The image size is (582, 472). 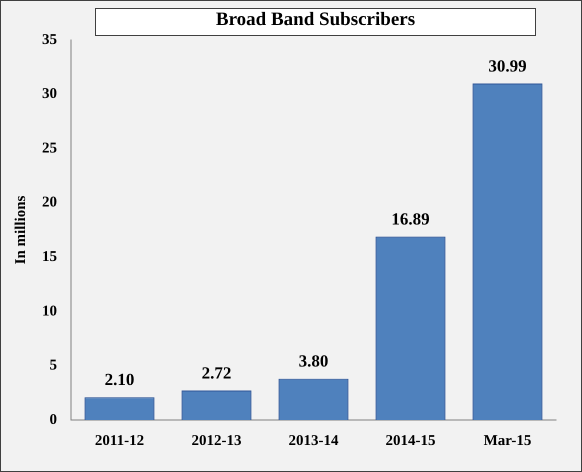 I want to click on data-label: 3.80, so click(x=313, y=361).